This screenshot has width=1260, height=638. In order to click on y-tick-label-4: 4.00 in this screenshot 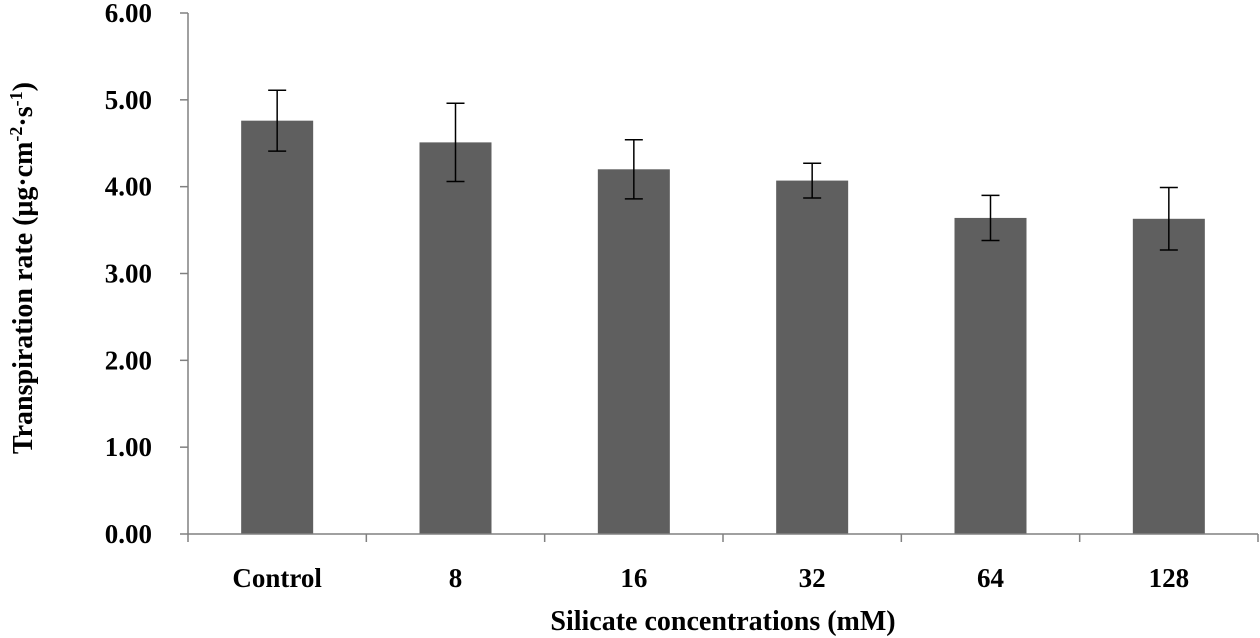, I will do `click(128, 187)`.